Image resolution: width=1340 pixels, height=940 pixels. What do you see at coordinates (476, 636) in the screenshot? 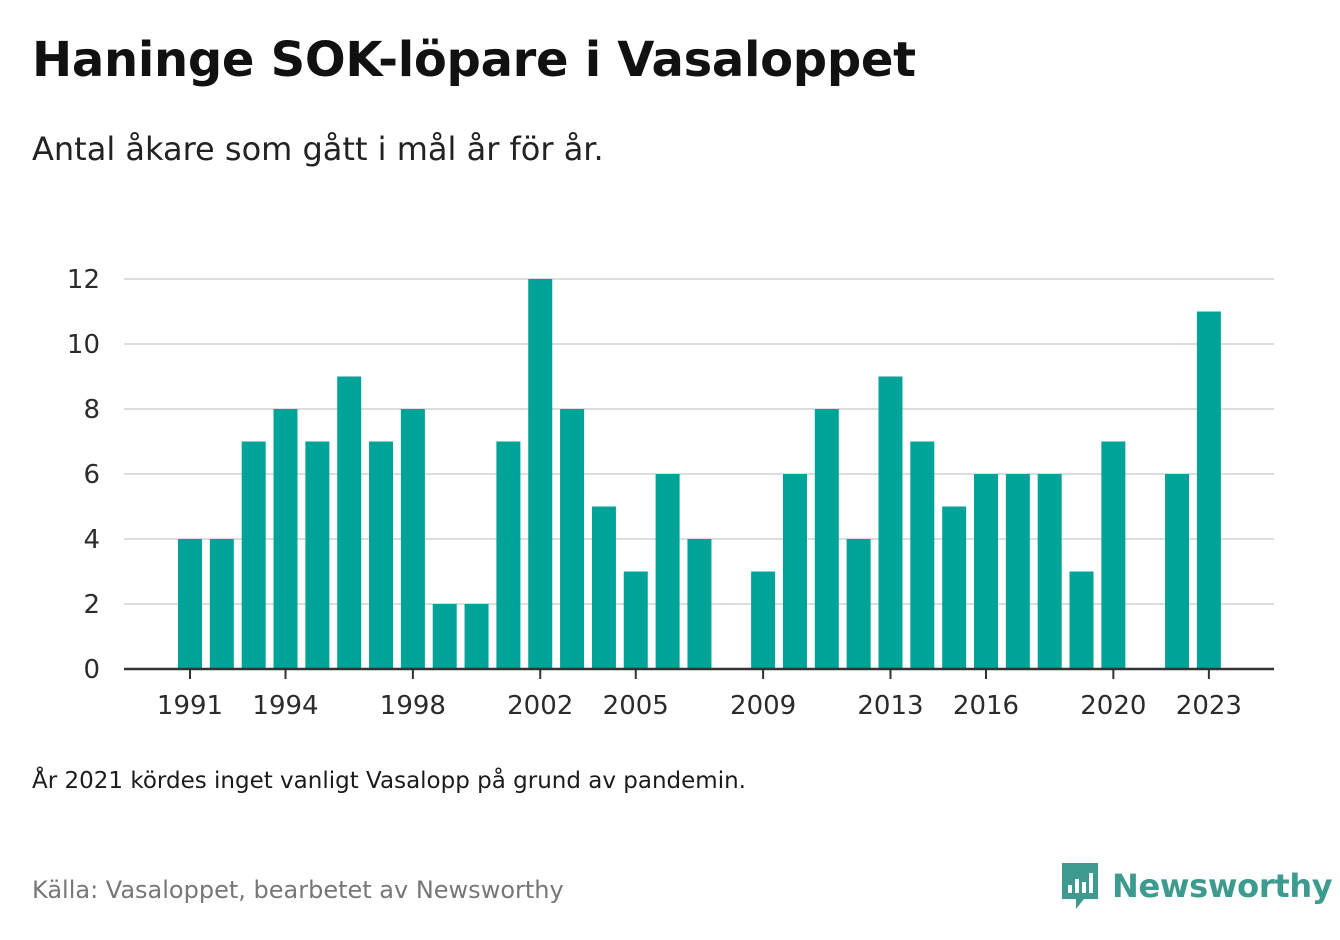
I see `bar-2000` at bounding box center [476, 636].